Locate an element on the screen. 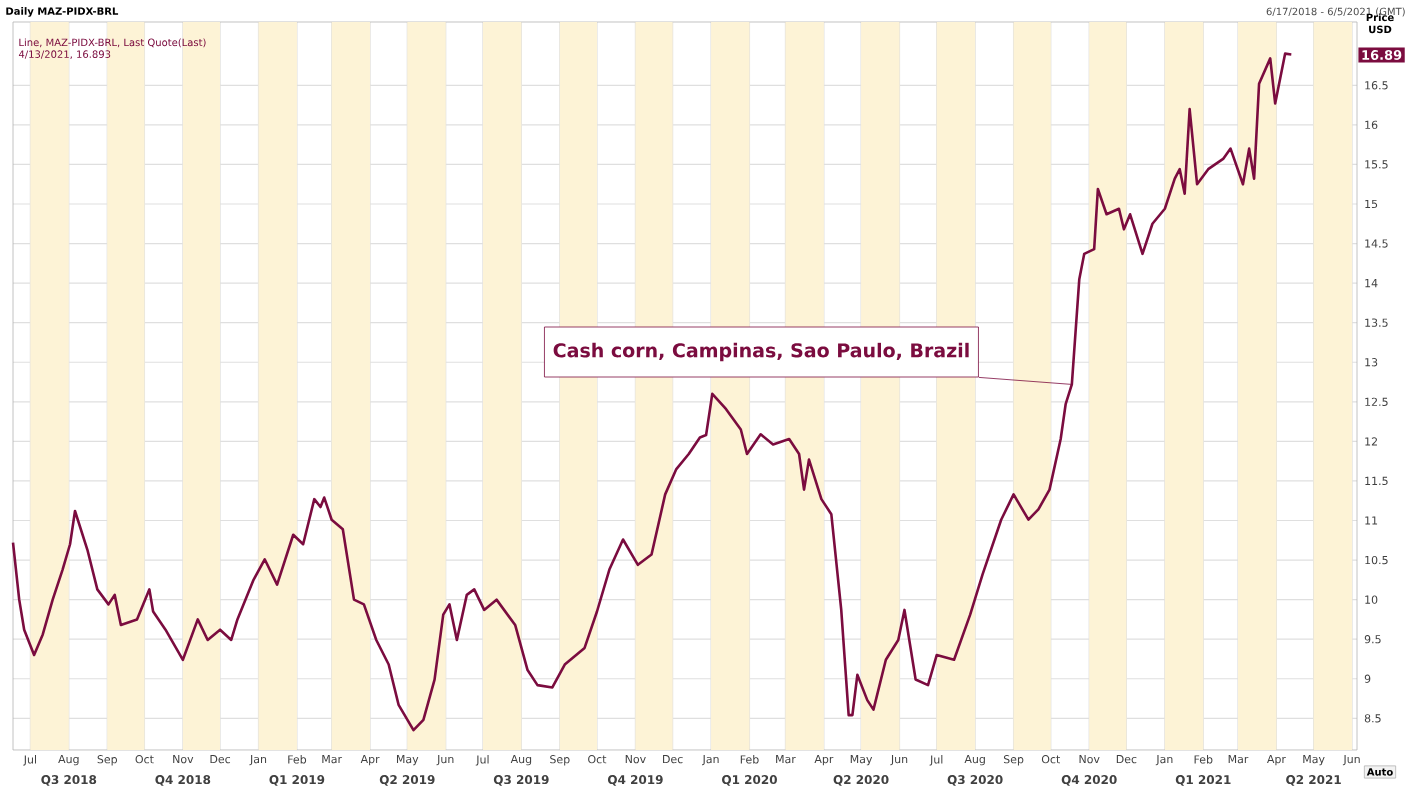 This screenshot has width=1411, height=807. y-tick-label: 13 is located at coordinates (1371, 362).